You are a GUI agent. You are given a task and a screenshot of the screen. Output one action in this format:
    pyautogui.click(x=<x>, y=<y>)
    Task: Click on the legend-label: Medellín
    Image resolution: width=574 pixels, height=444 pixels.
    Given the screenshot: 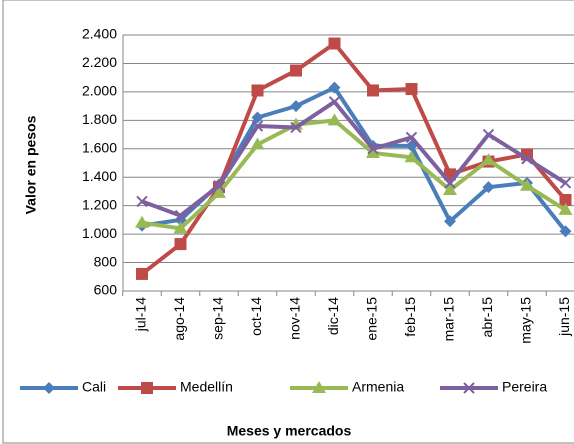 What is the action you would take?
    pyautogui.click(x=206, y=387)
    